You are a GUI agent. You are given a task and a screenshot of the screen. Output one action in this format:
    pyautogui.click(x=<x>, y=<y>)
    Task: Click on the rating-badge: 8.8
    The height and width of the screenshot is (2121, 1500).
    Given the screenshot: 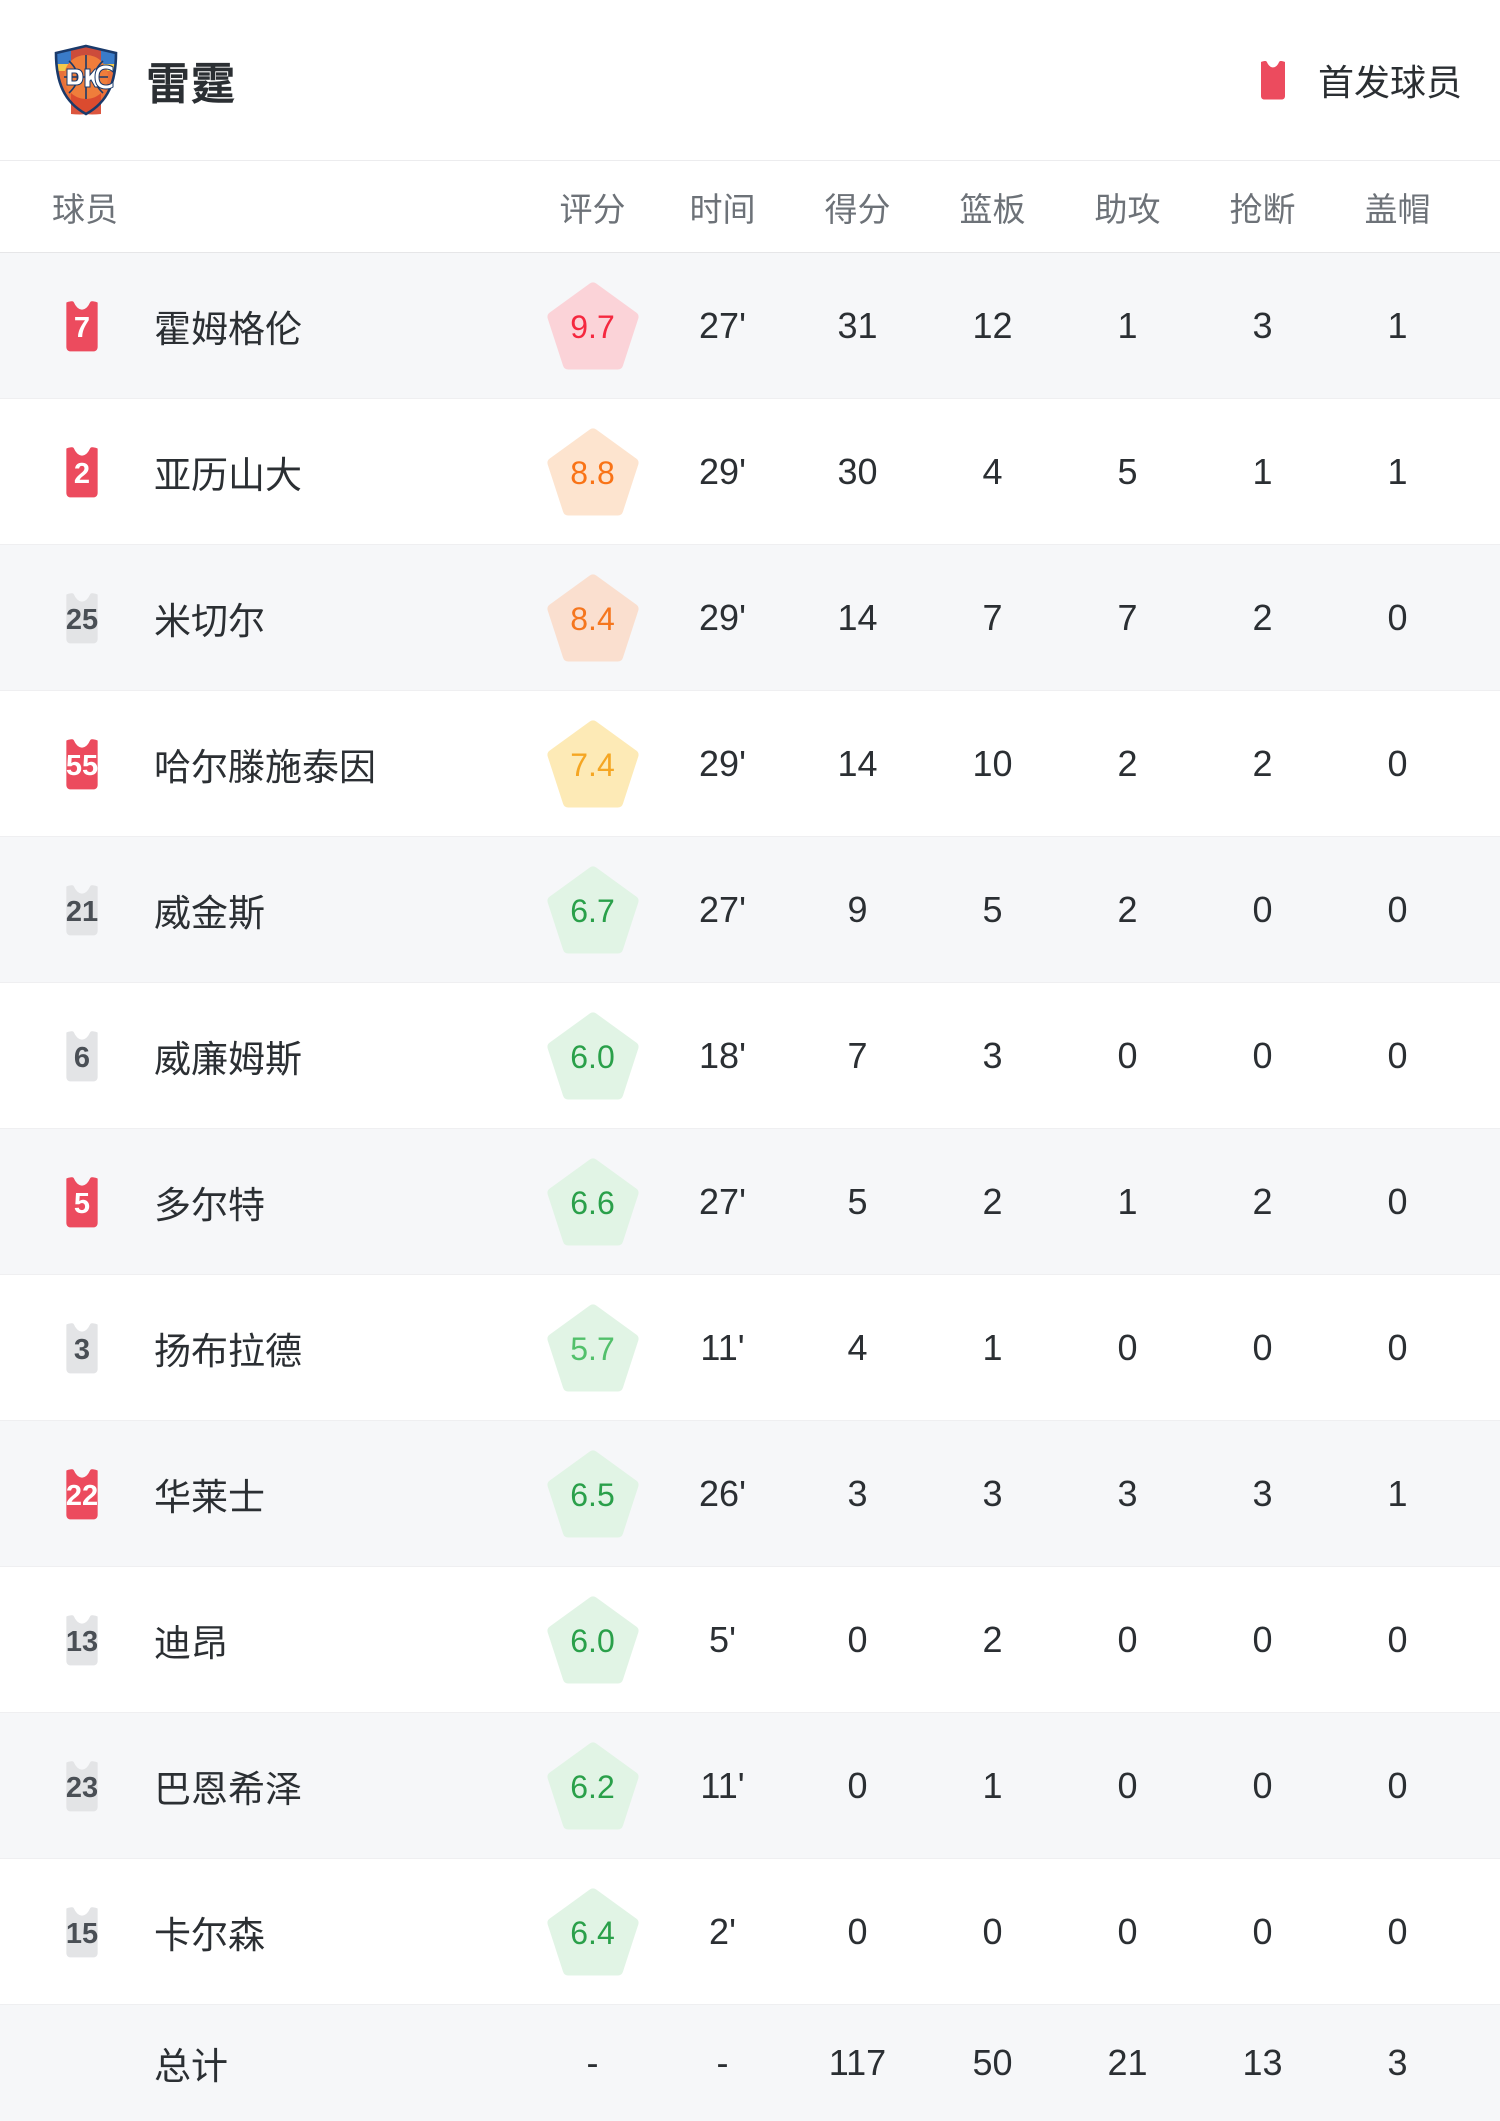 What is the action you would take?
    pyautogui.click(x=593, y=472)
    